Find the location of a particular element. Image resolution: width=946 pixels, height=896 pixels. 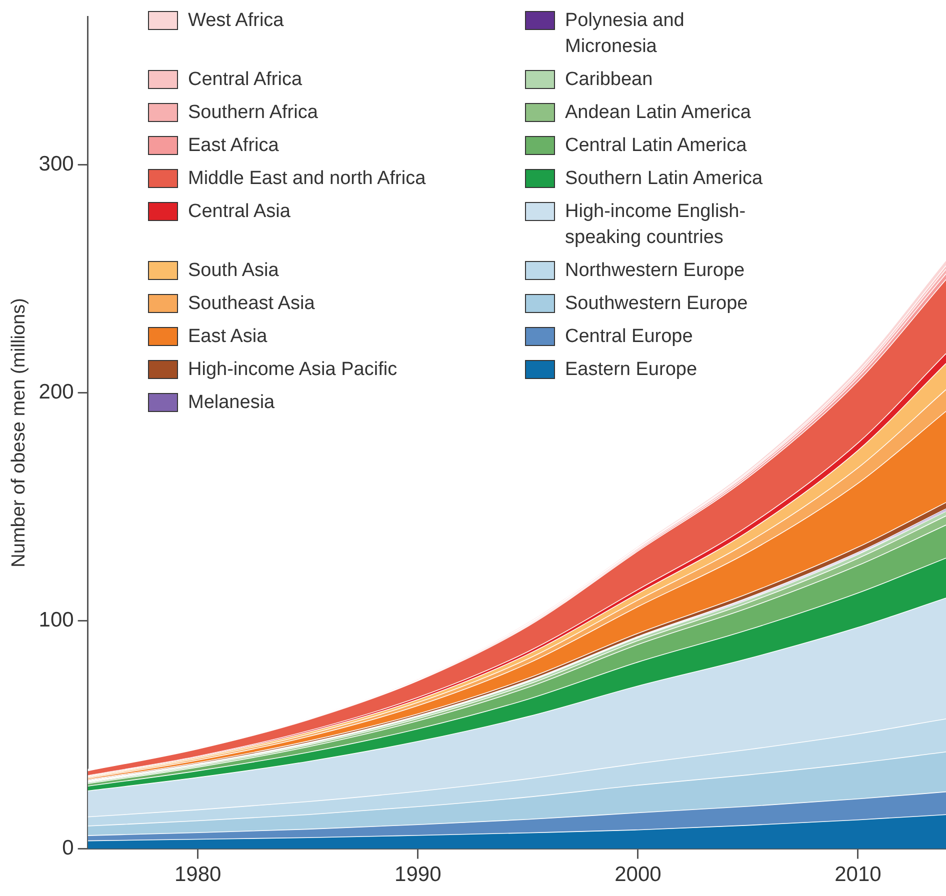

legend-label: Northwestern Europe is located at coordinates (655, 271).